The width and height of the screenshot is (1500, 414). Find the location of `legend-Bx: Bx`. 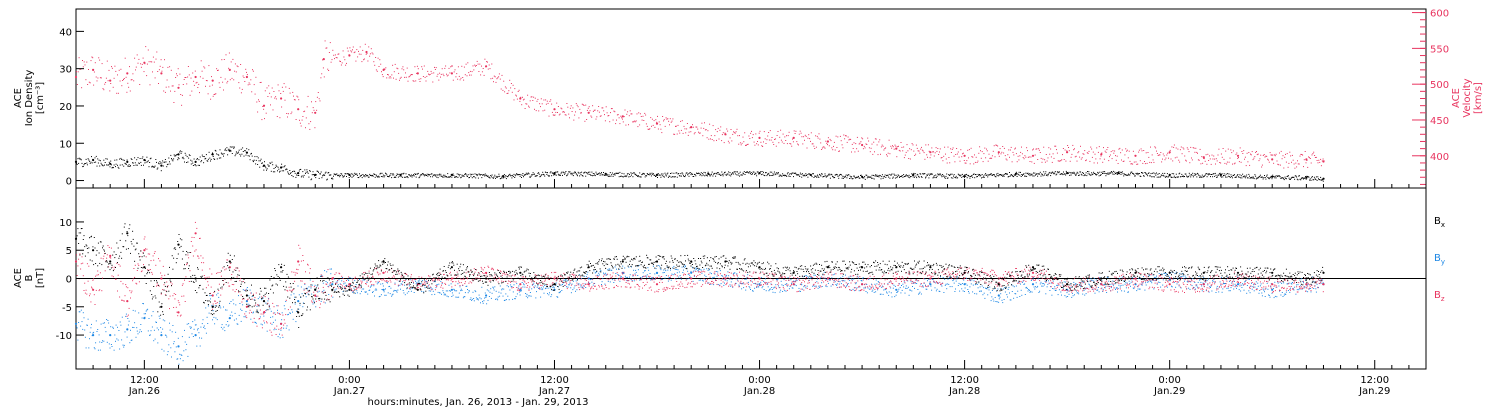

legend-Bx: Bx is located at coordinates (1439, 222).